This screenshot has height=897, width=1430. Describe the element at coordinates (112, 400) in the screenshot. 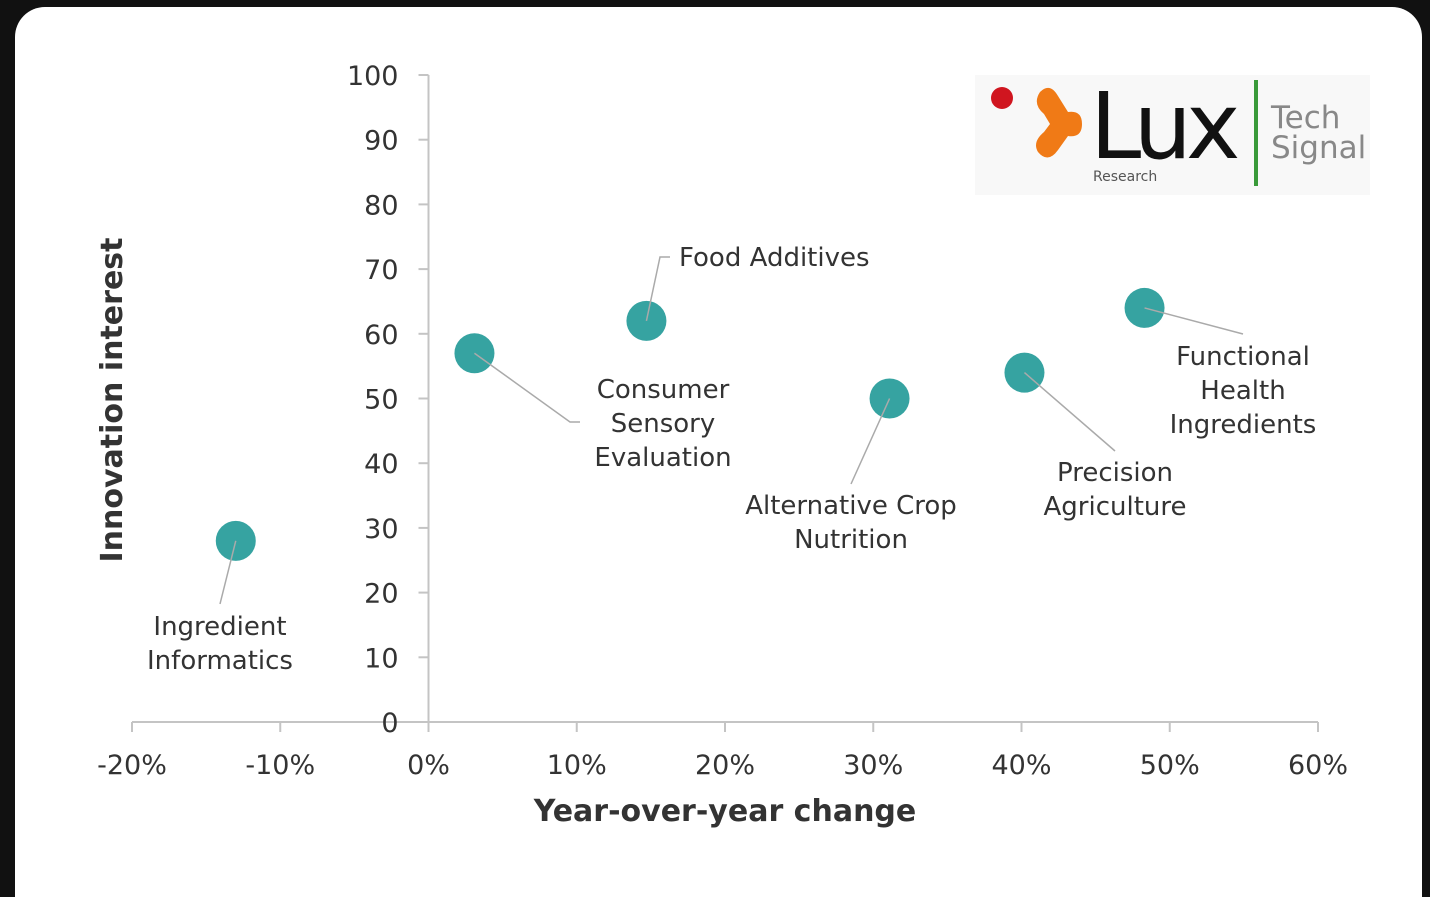

I see `y-axis-title: Innovation interest` at that location.